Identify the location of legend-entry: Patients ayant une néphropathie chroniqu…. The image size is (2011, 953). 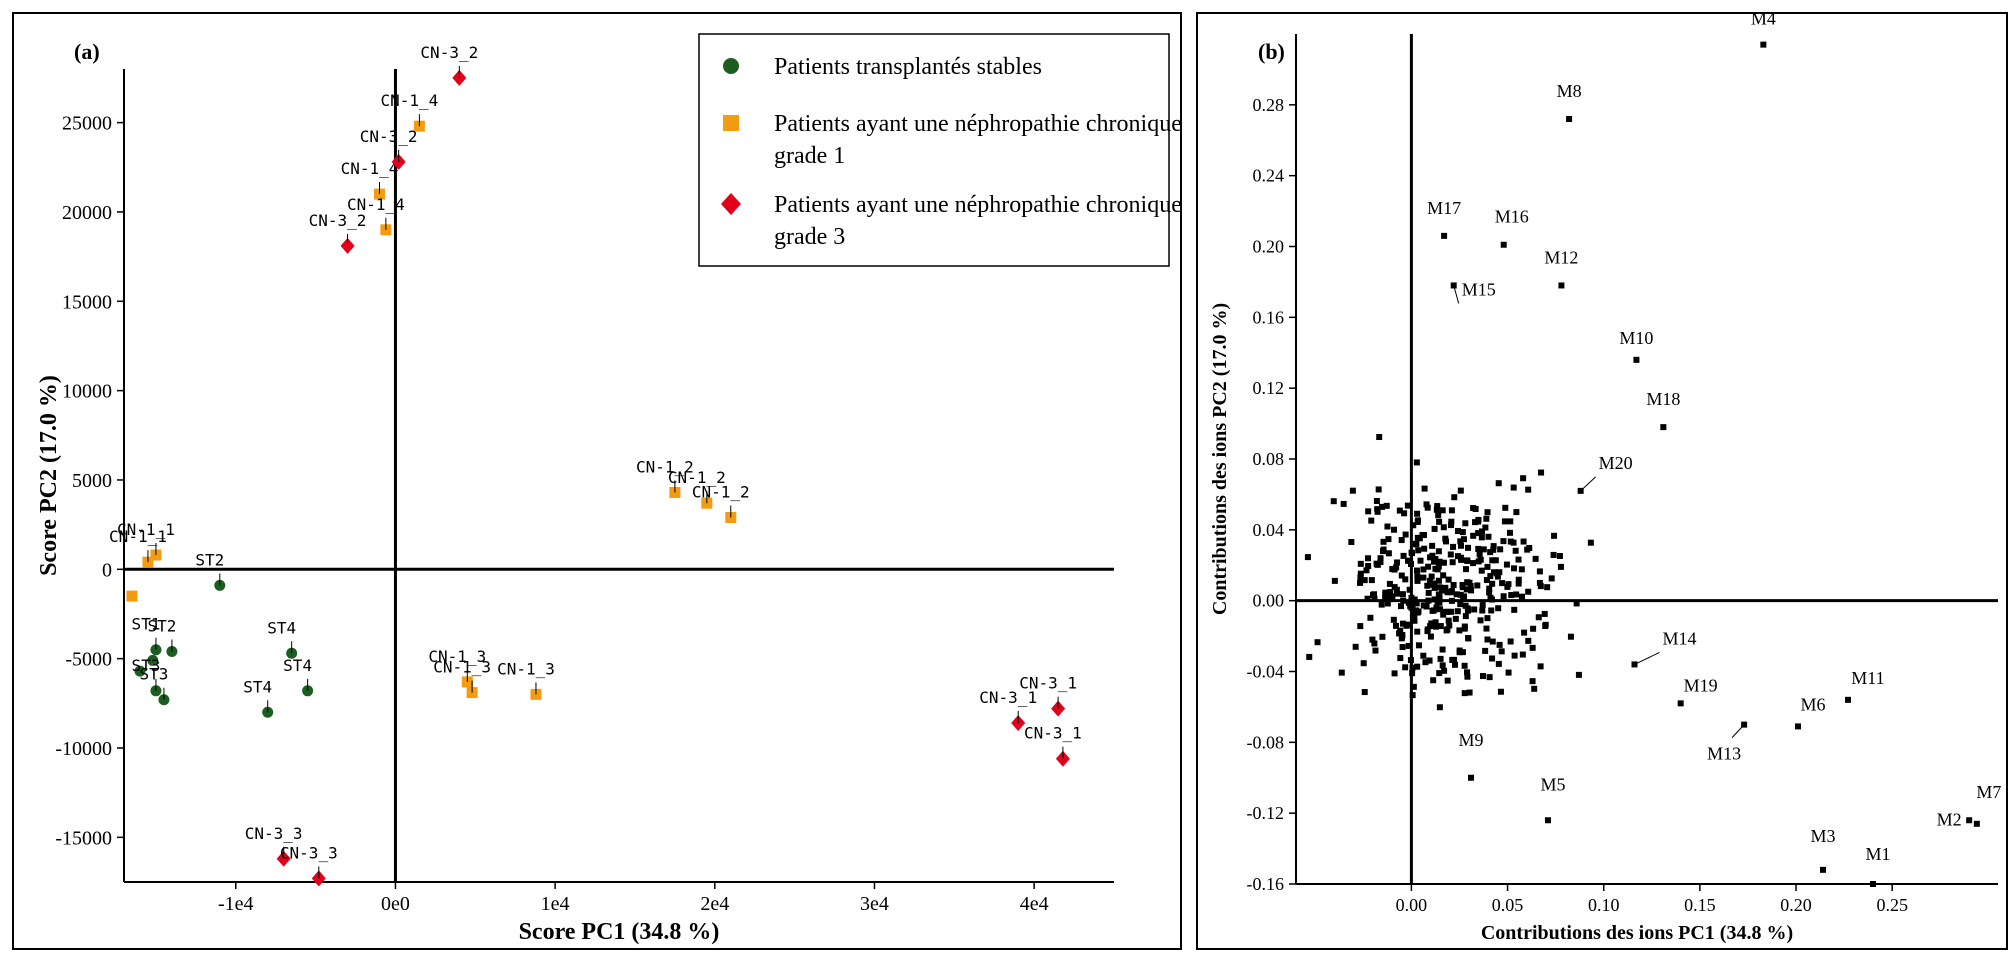
(978, 140).